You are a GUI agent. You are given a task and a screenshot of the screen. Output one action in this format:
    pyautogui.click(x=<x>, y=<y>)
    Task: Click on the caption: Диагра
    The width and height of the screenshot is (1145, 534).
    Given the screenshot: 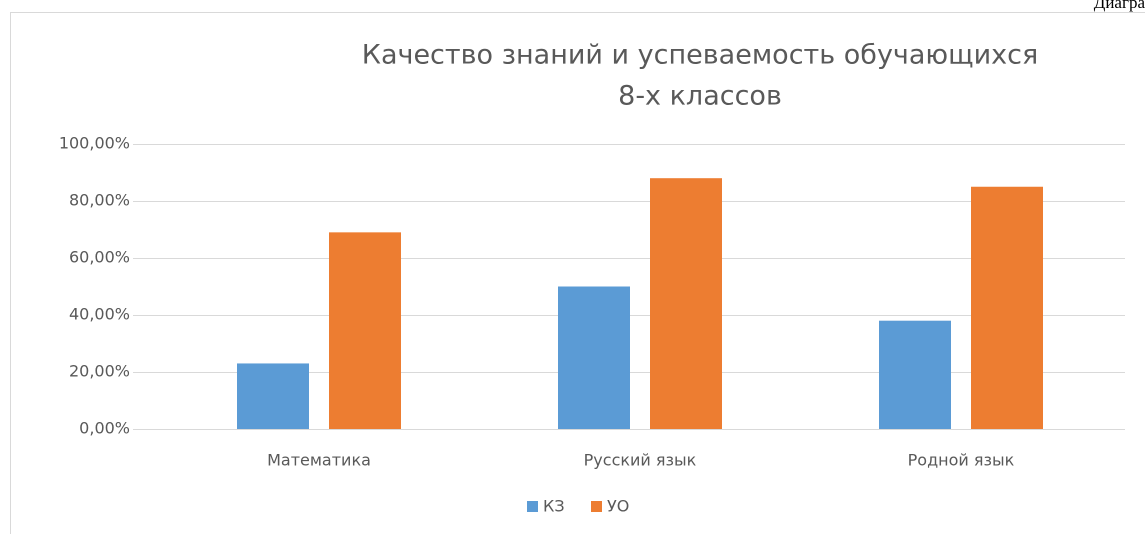 What is the action you would take?
    pyautogui.click(x=1119, y=6)
    